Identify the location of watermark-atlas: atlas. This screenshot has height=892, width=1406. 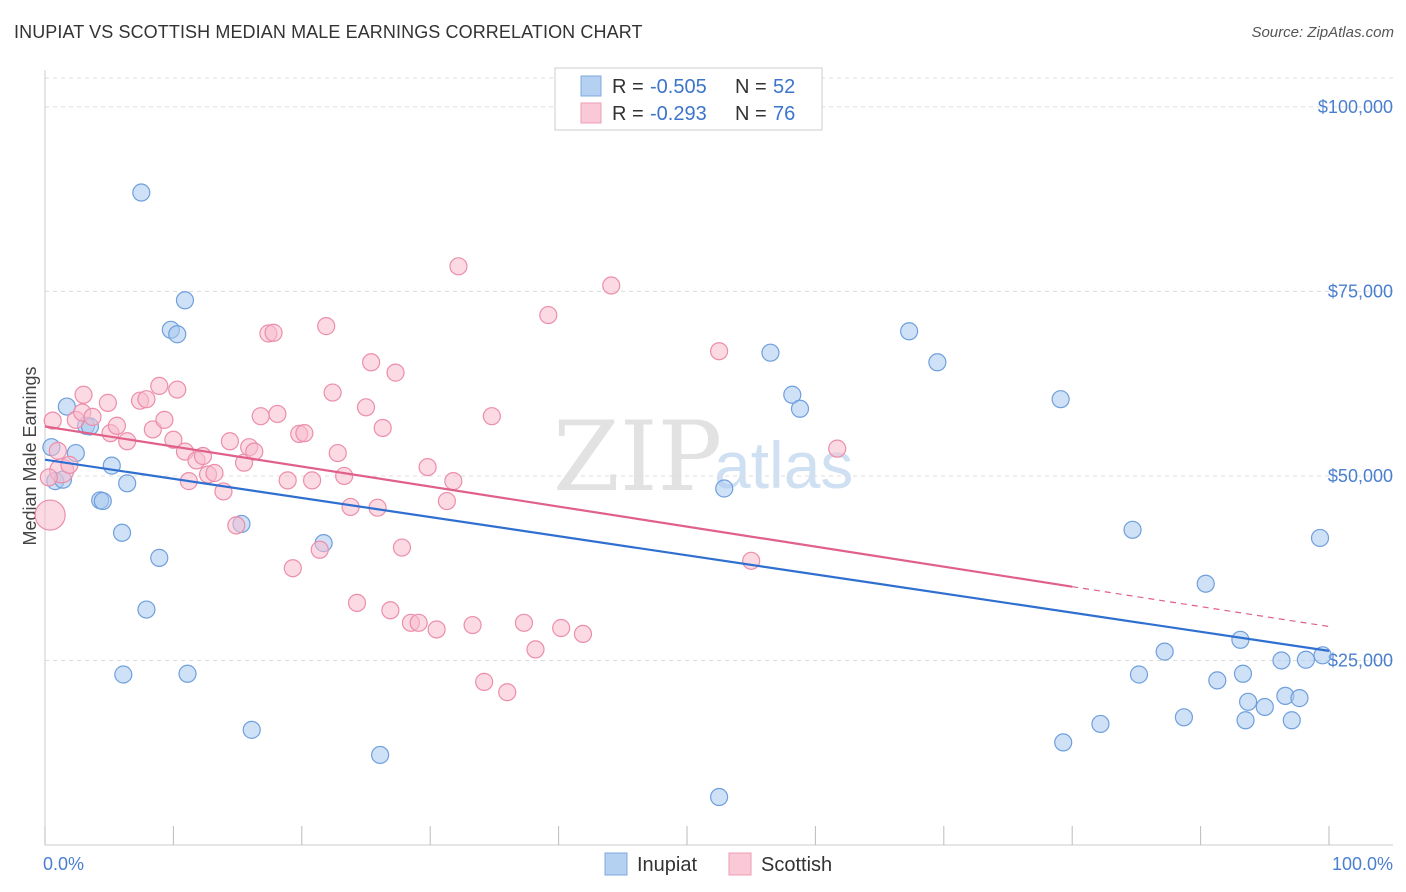
(783, 465).